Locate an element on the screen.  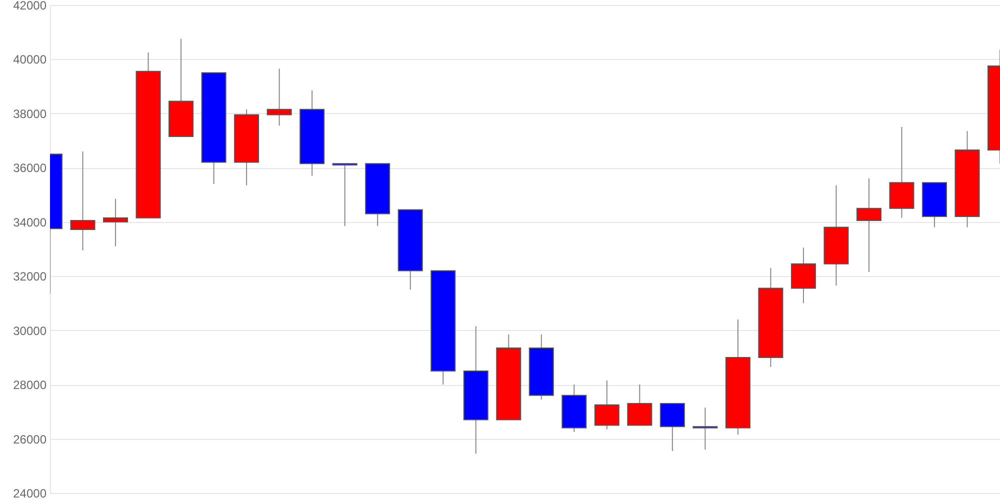
y-tick-label: 36000 is located at coordinates (30, 168).